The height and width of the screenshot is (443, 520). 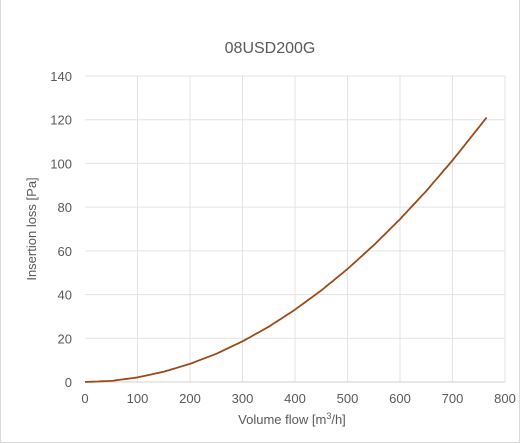 I want to click on y-tick-label: 0, so click(x=68, y=382).